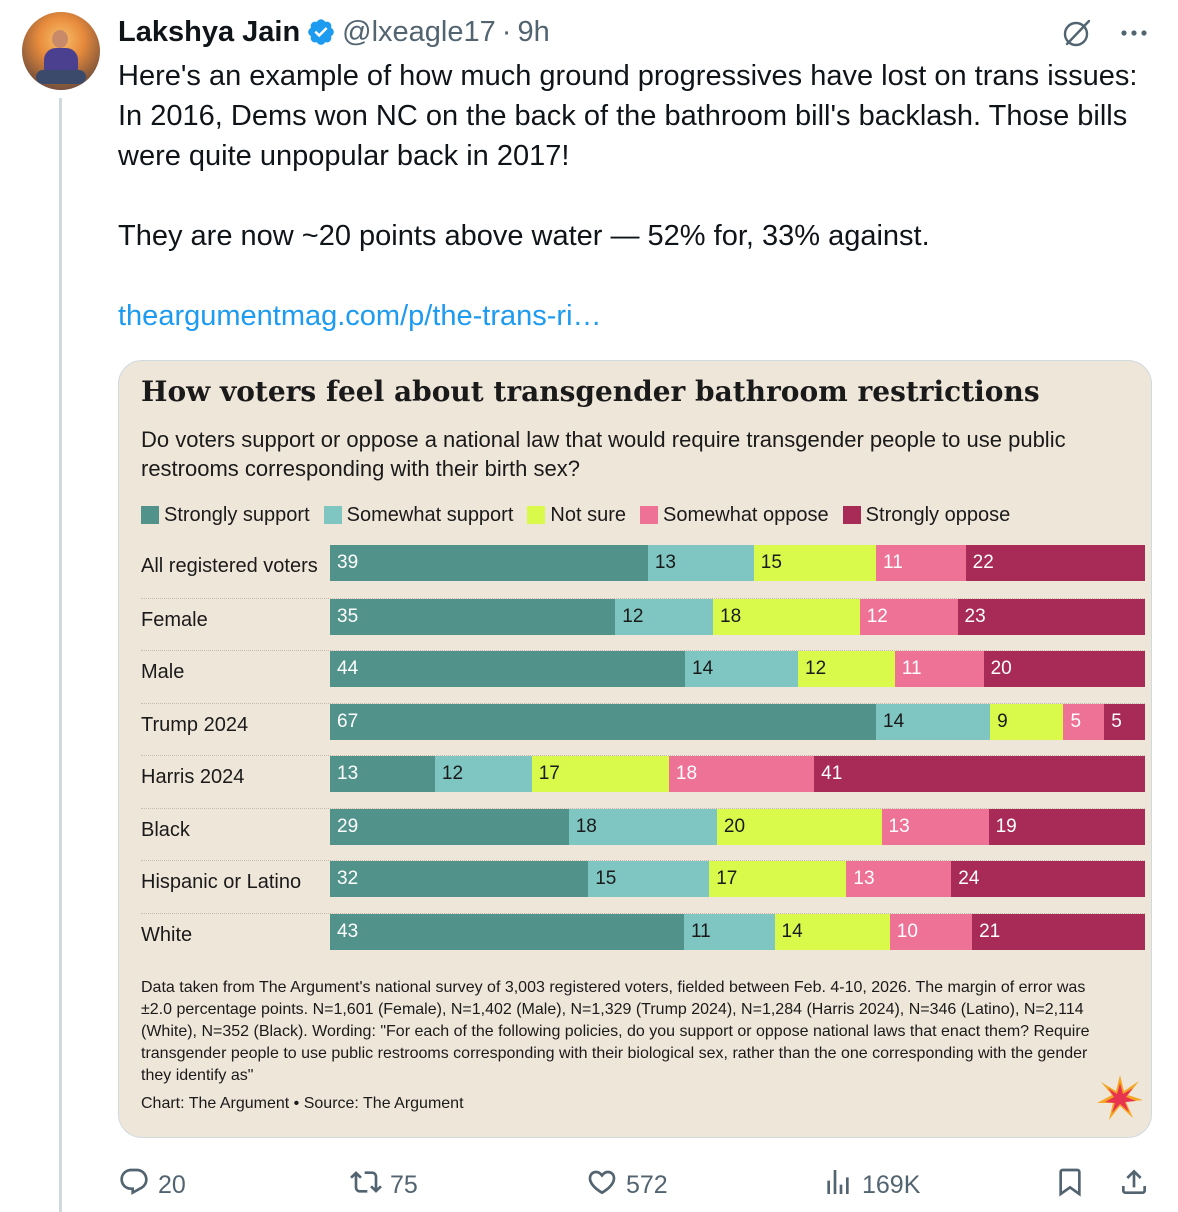 The height and width of the screenshot is (1212, 1178). I want to click on bar-segment: 32, so click(459, 879).